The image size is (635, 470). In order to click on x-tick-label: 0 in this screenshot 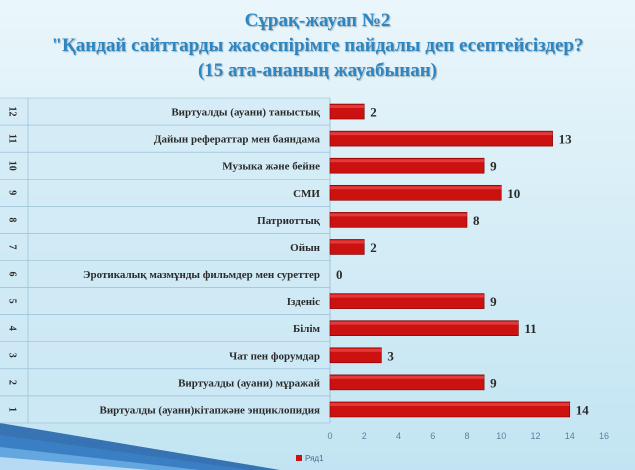, I will do `click(329, 436)`.